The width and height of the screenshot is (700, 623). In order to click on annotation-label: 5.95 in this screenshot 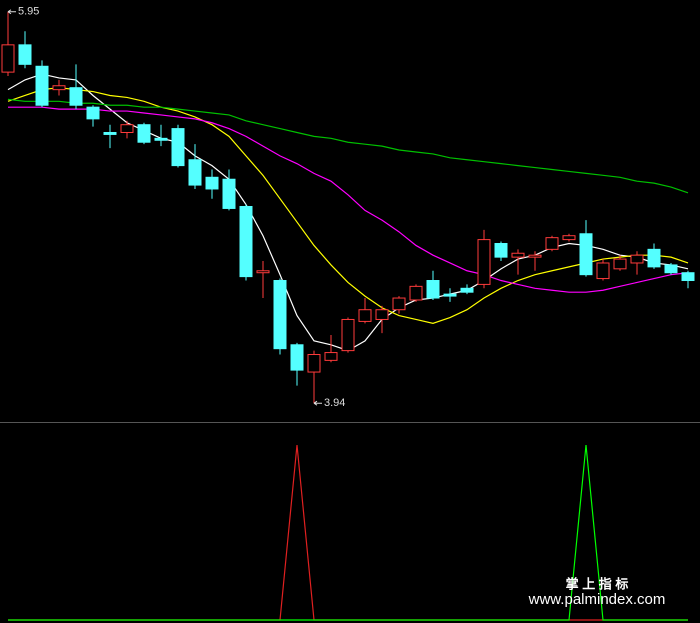, I will do `click(28, 12)`.